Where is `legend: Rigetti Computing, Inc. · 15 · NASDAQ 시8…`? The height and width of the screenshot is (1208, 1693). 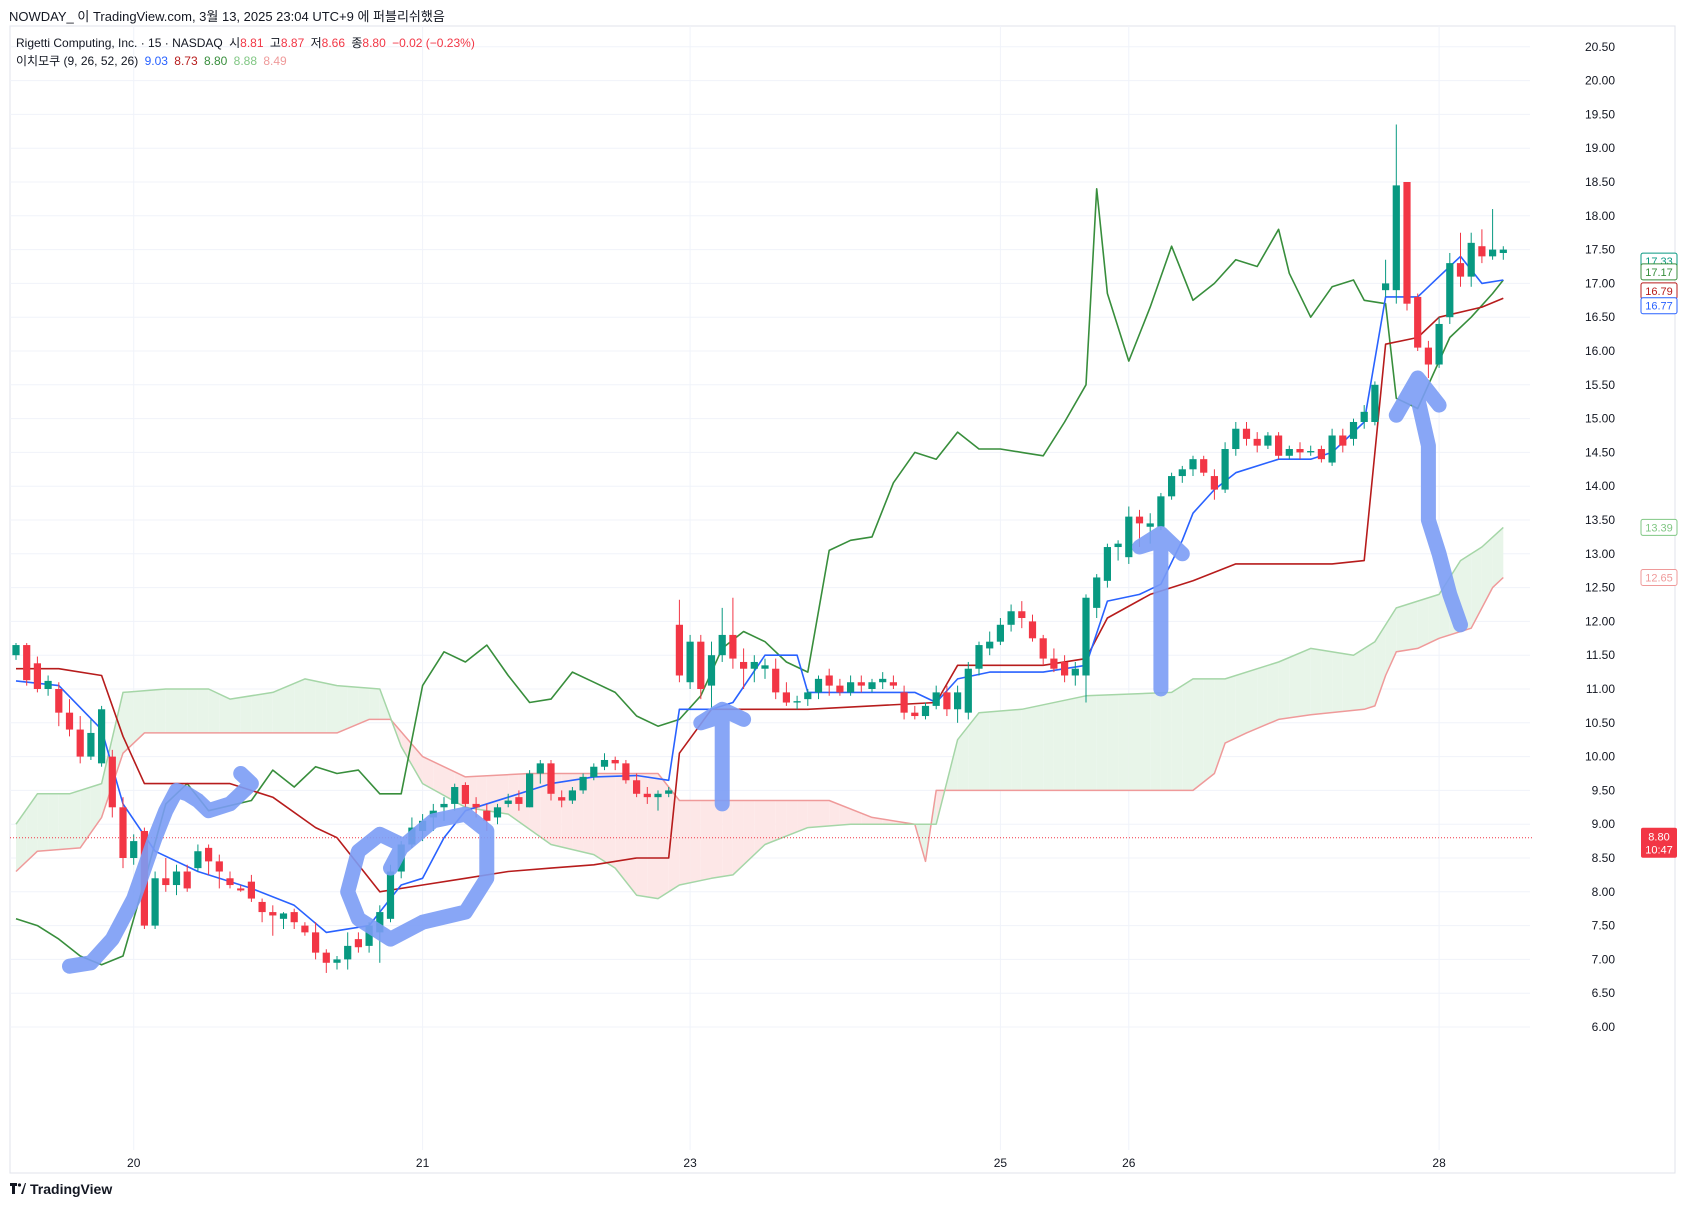
legend: Rigetti Computing, Inc. · 15 · NASDAQ 시8… is located at coordinates (247, 52).